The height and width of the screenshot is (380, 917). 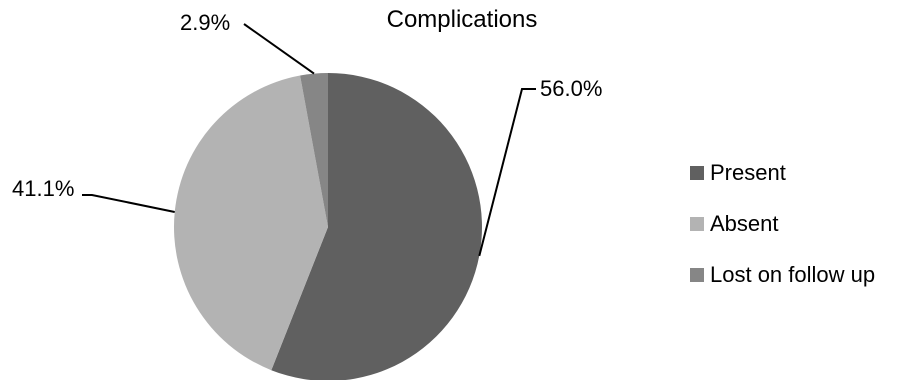 I want to click on legend-swatch-lost-on-follow-up, so click(x=697, y=275).